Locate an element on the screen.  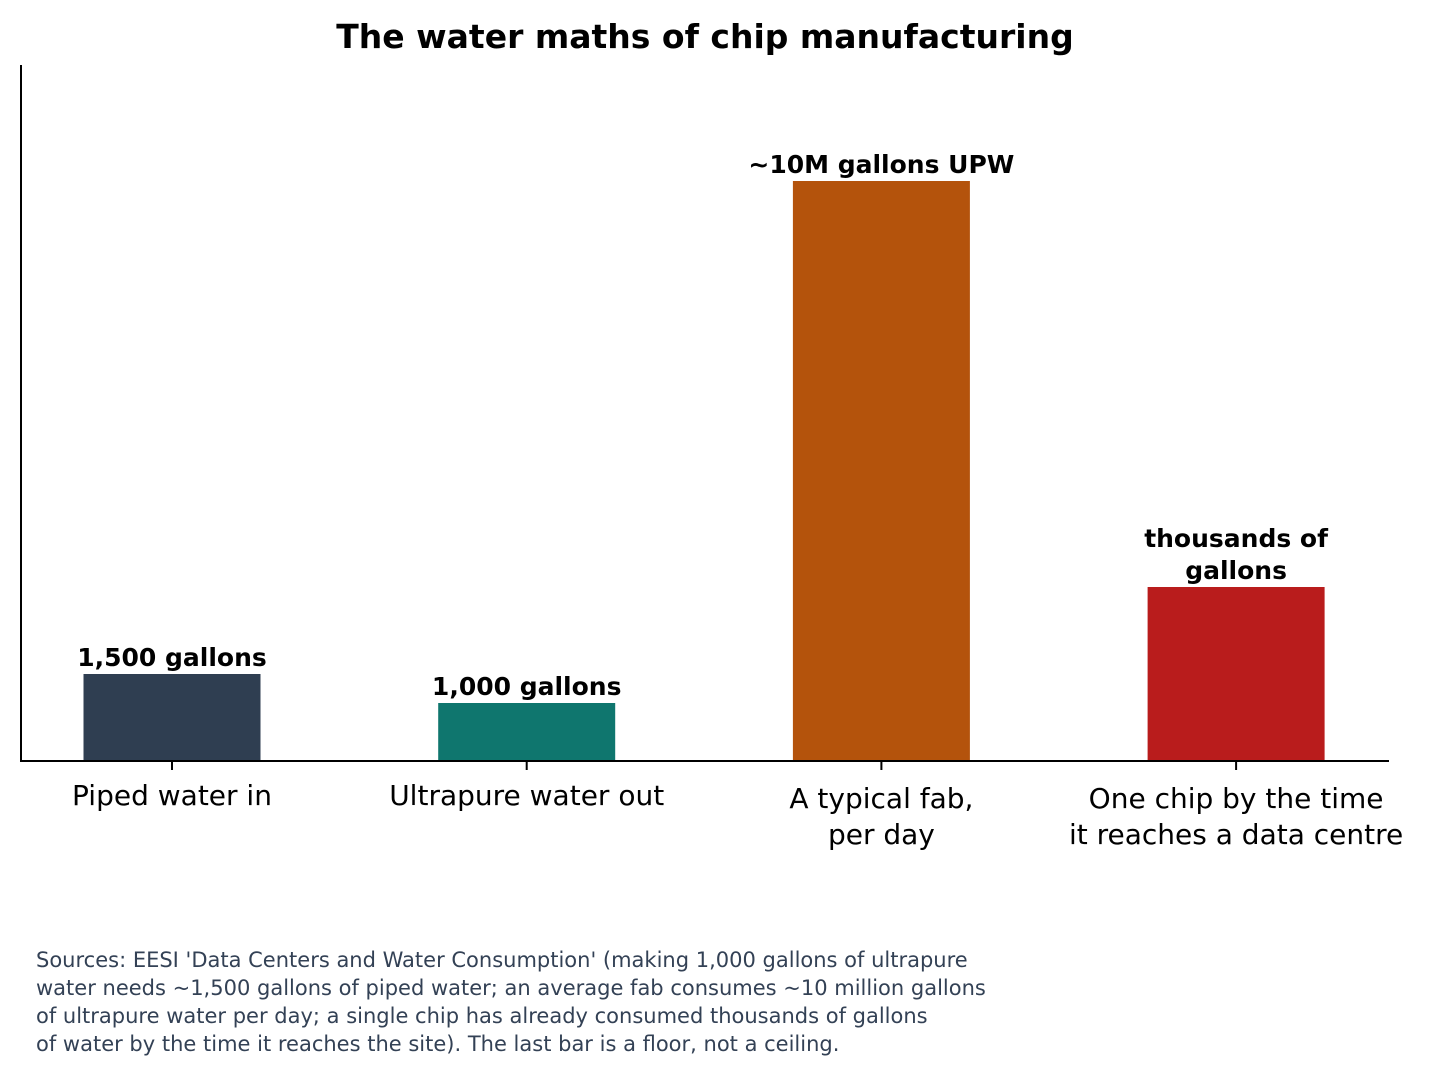
bar-value-label-1: 1,500 gallons is located at coordinates (172, 657).